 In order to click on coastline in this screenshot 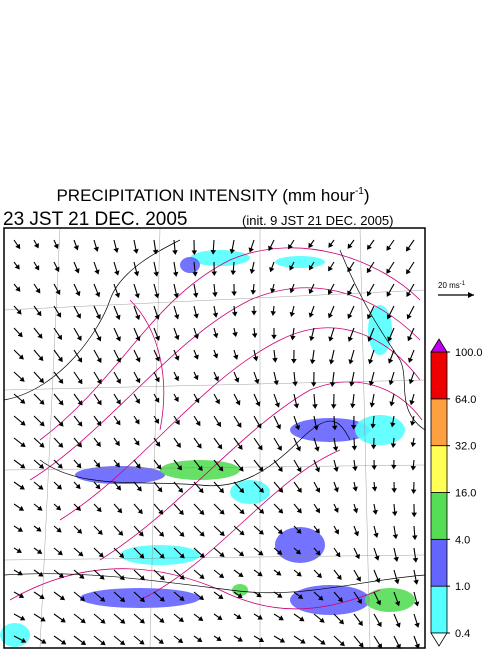, I will do `click(92, 320)`.